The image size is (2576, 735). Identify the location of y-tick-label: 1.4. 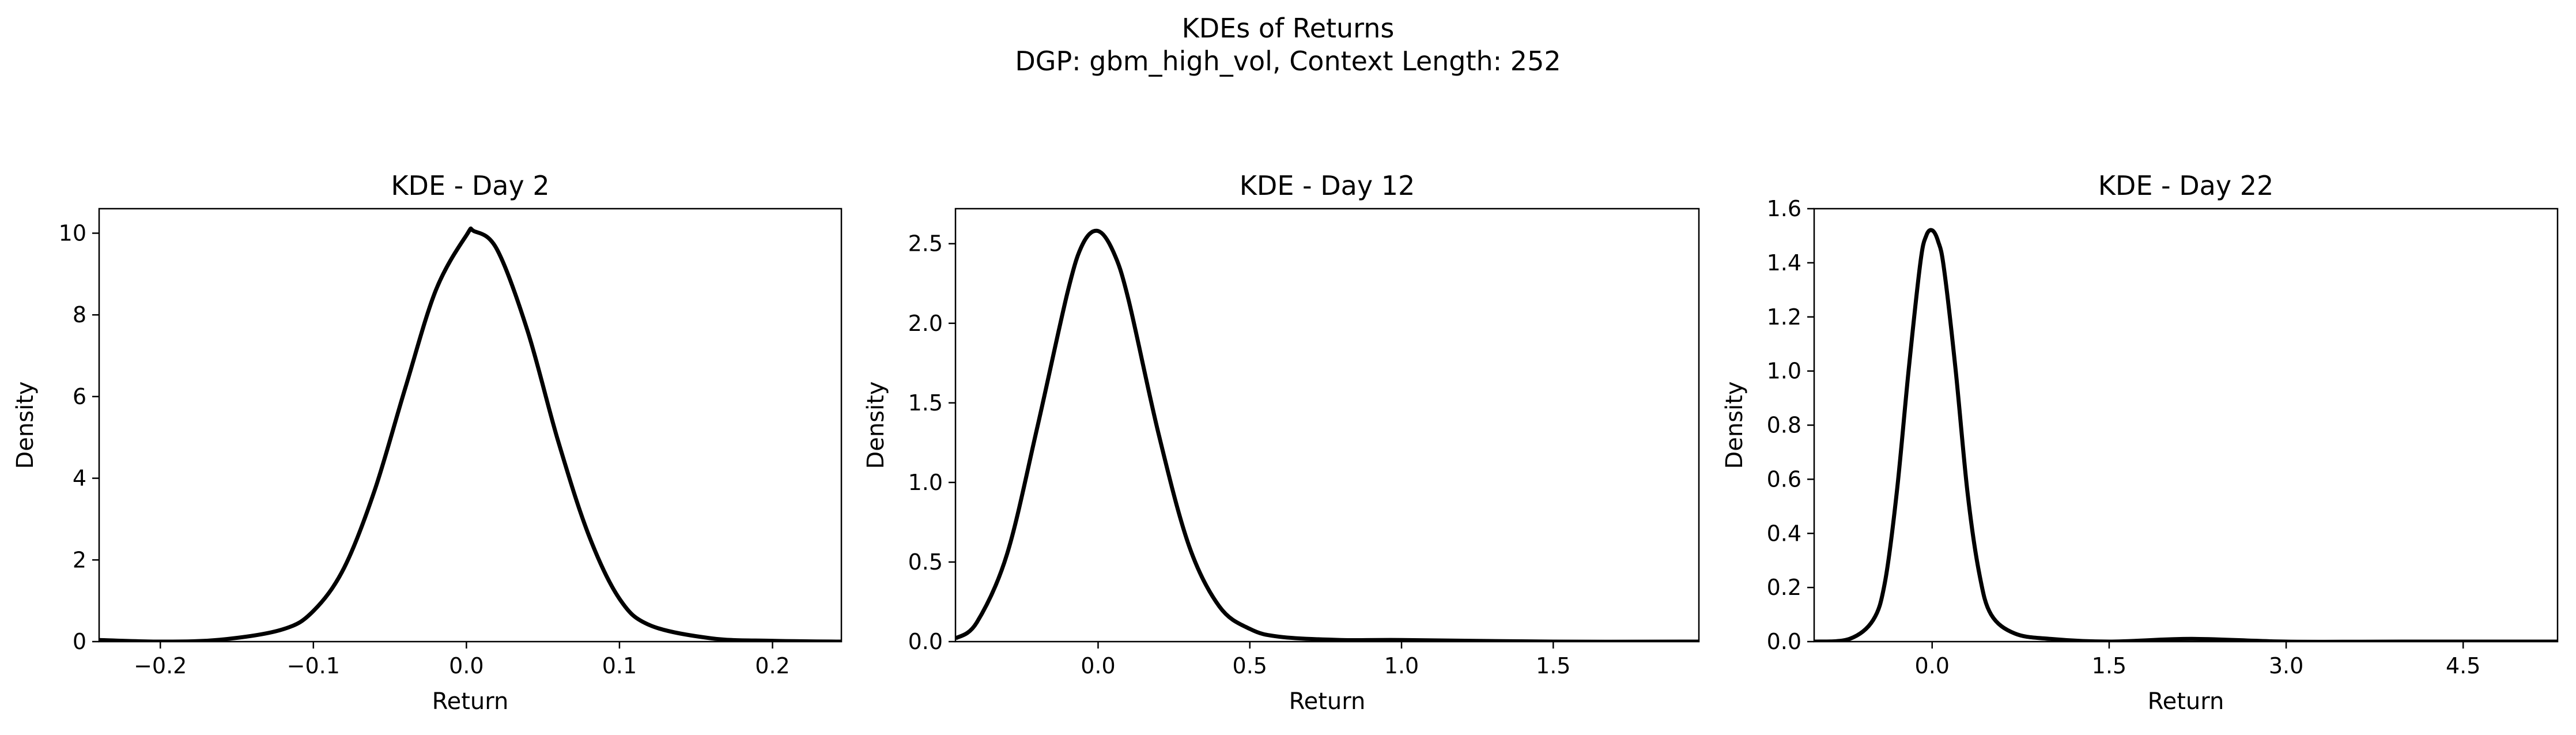
(1784, 263).